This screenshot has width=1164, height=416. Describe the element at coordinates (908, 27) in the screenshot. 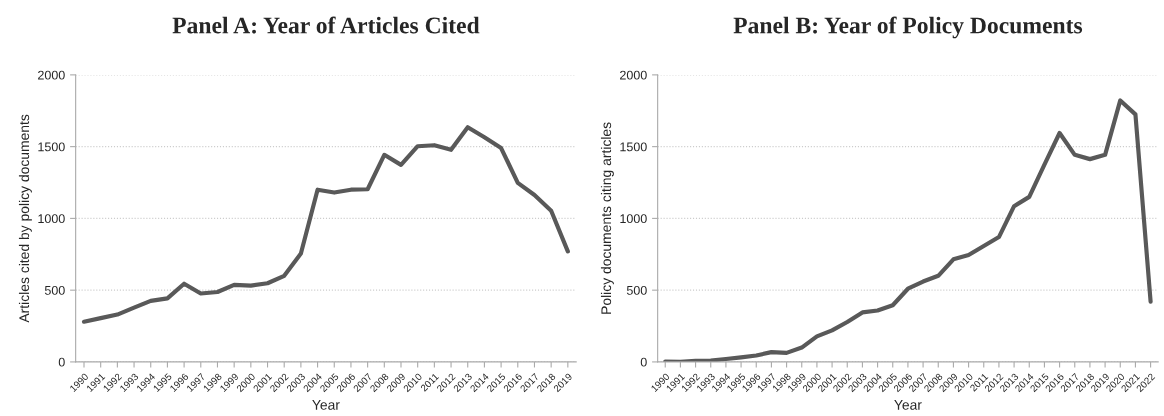

I see `chart-title: Panel B: Year of Policy Documents` at that location.